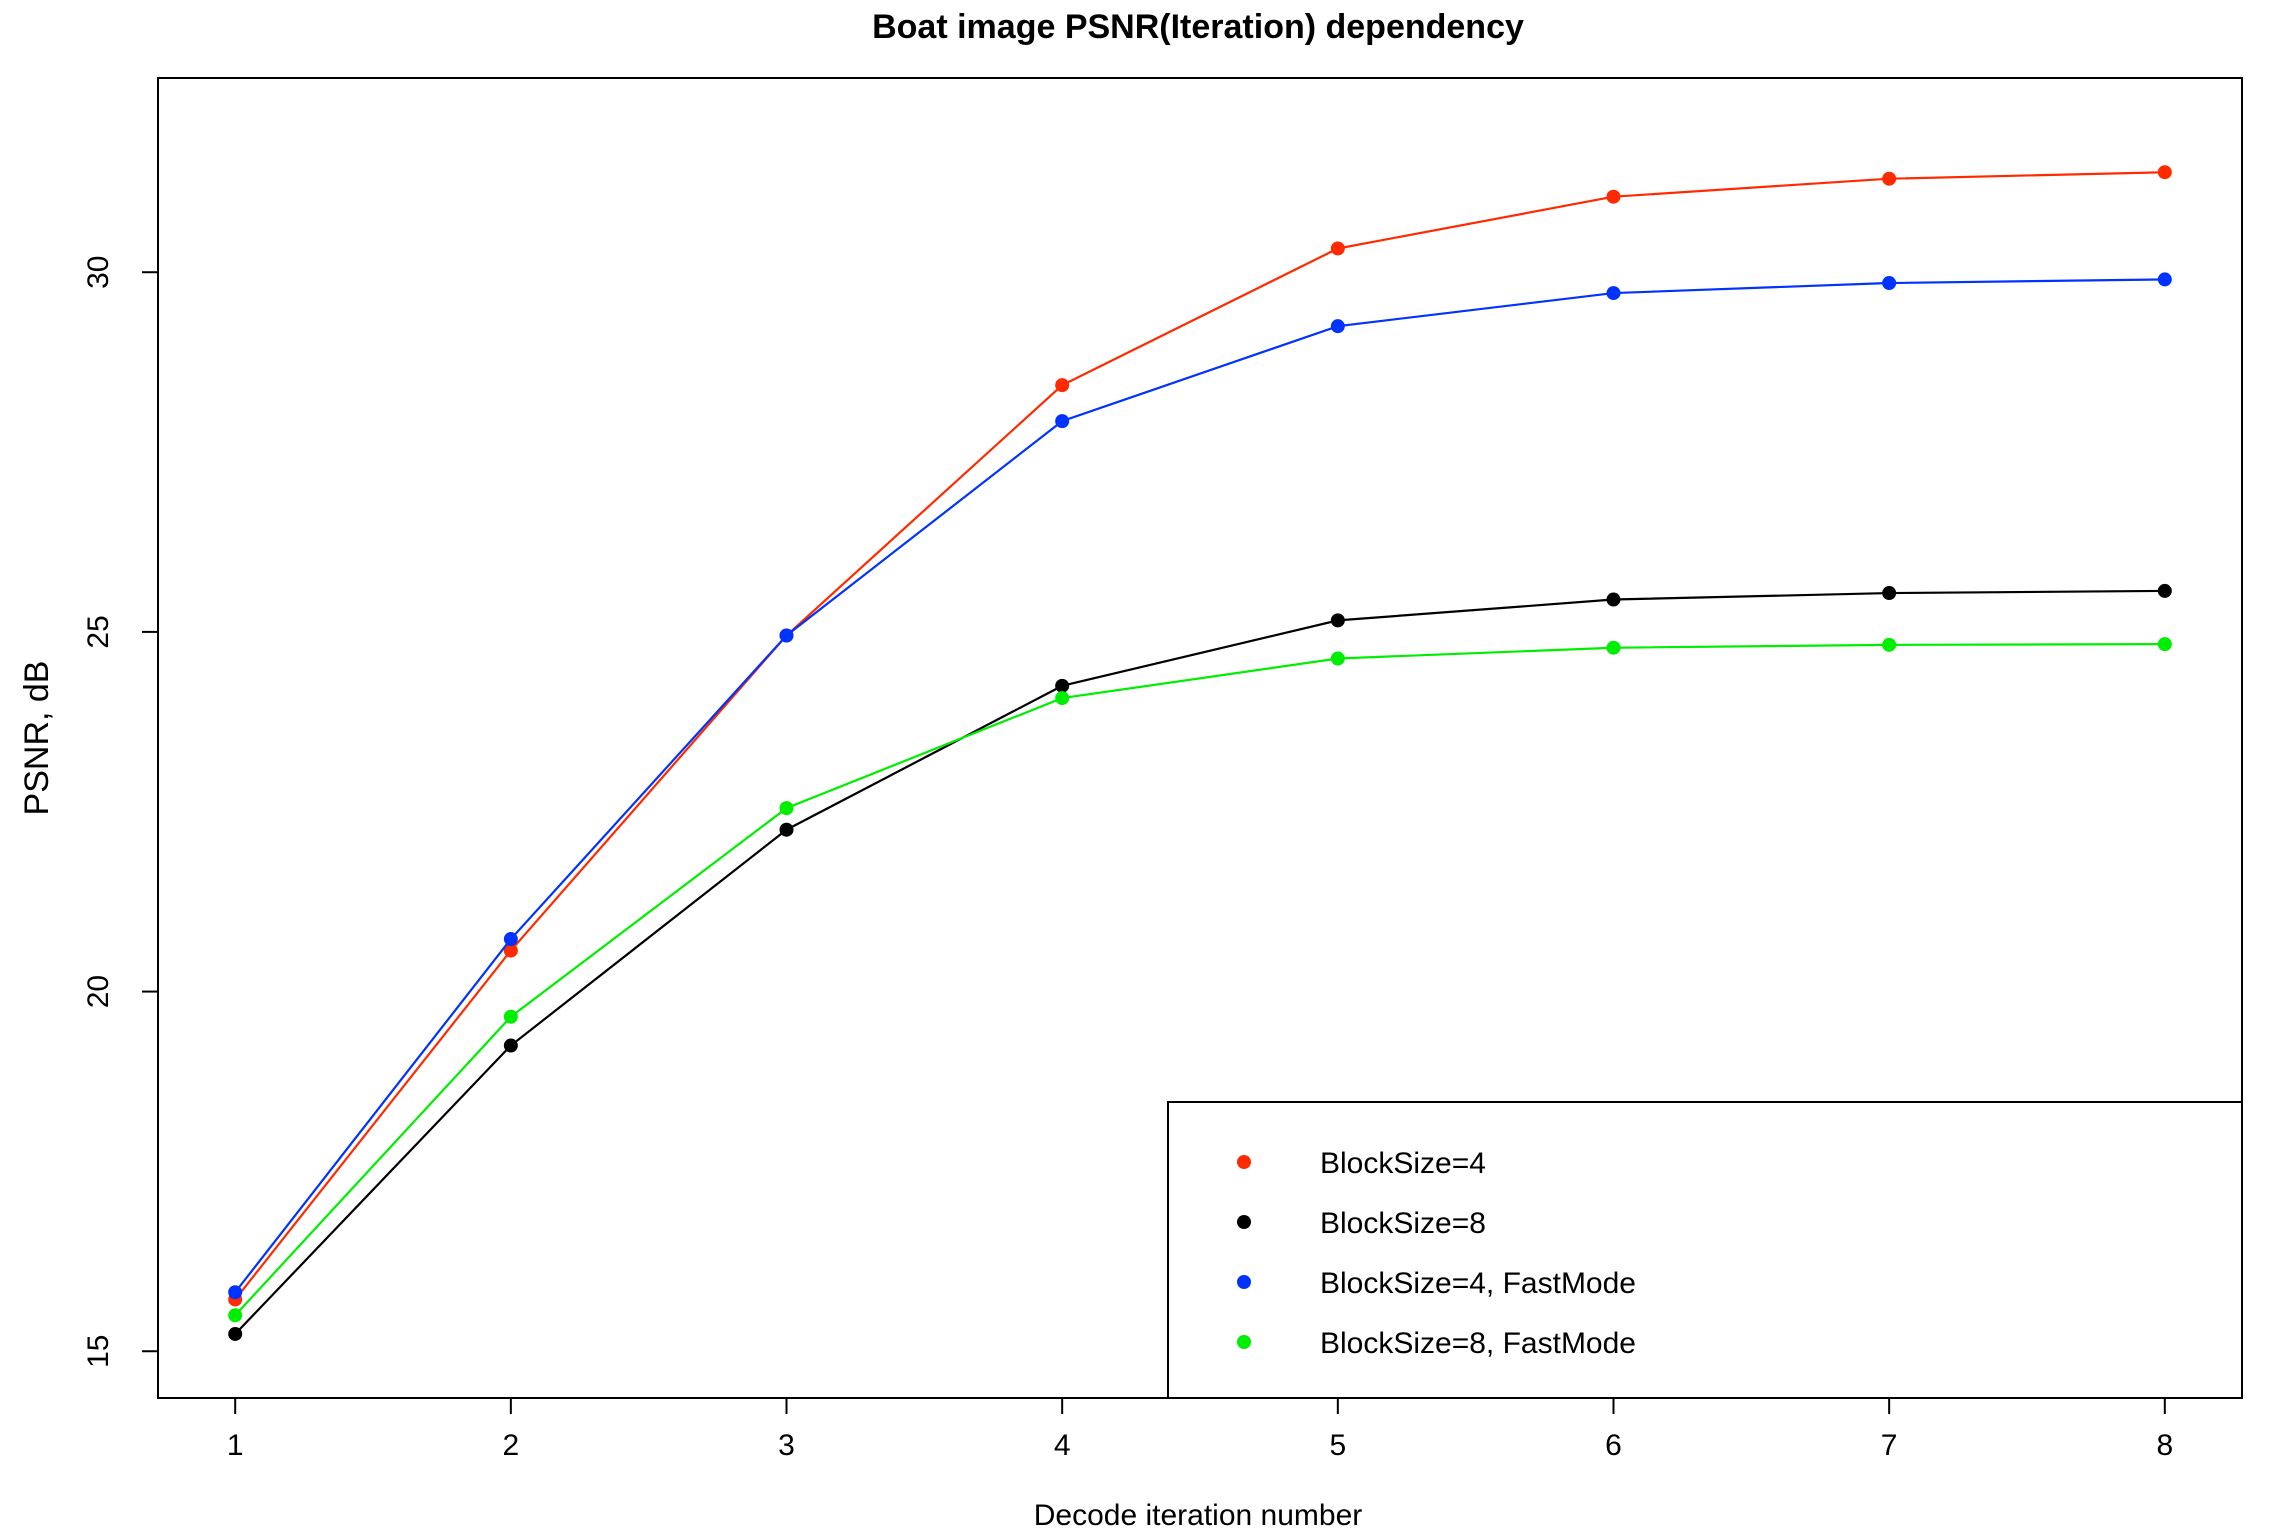 The width and height of the screenshot is (2282, 1532). I want to click on x-tick-label: 5, so click(1337, 1445).